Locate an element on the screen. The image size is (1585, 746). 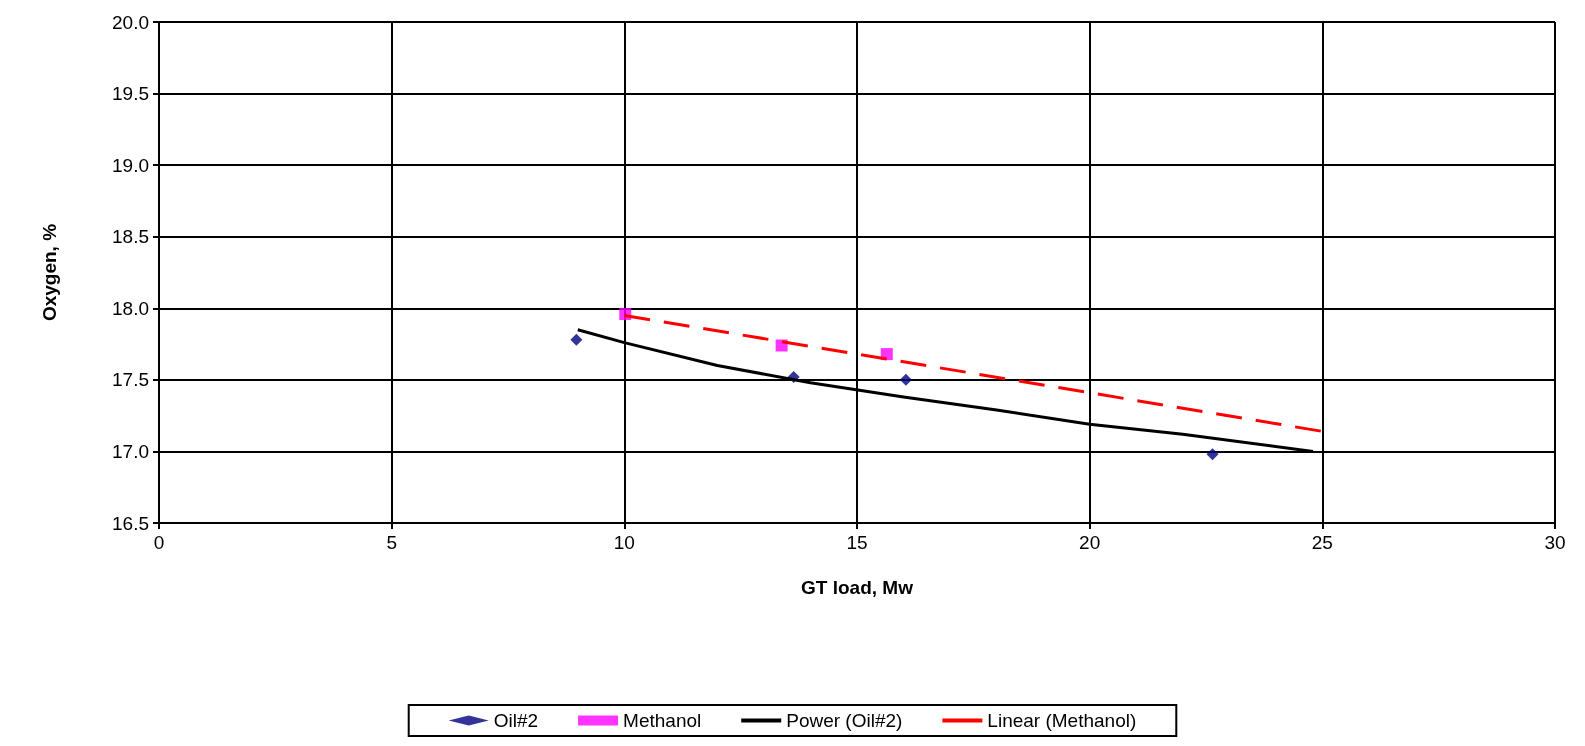
legend-label: Oil#2 is located at coordinates (516, 720).